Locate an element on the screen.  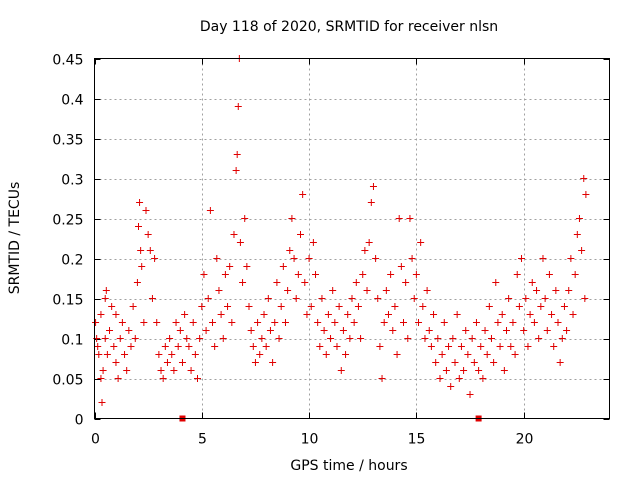
y-tick-label: 0 is located at coordinates (79, 421).